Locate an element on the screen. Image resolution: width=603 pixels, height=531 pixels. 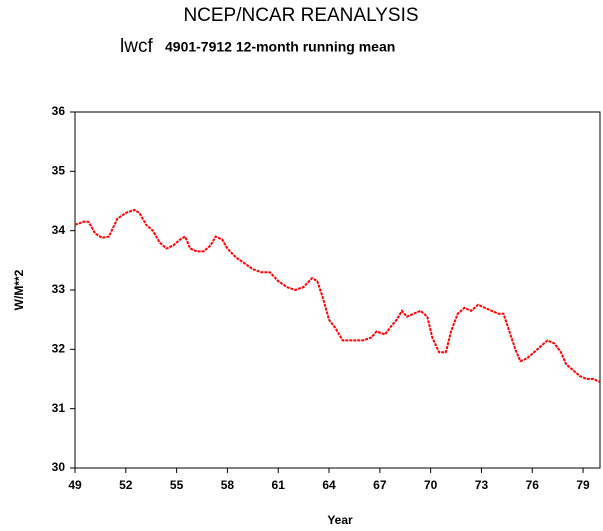
x-tick-label: 55 is located at coordinates (177, 485).